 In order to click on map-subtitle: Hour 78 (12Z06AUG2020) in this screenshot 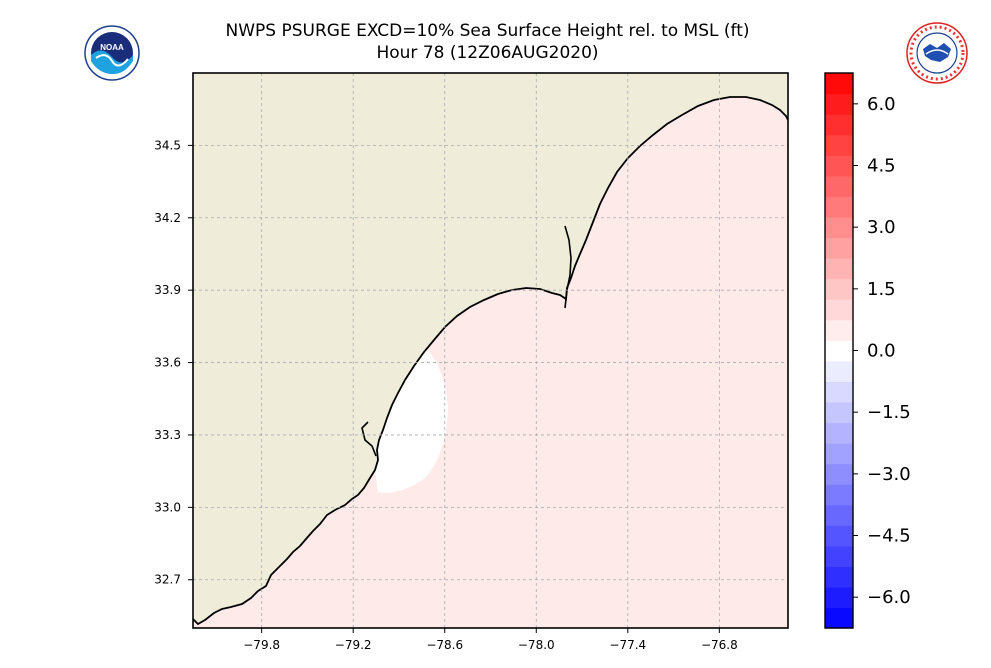, I will do `click(487, 53)`.